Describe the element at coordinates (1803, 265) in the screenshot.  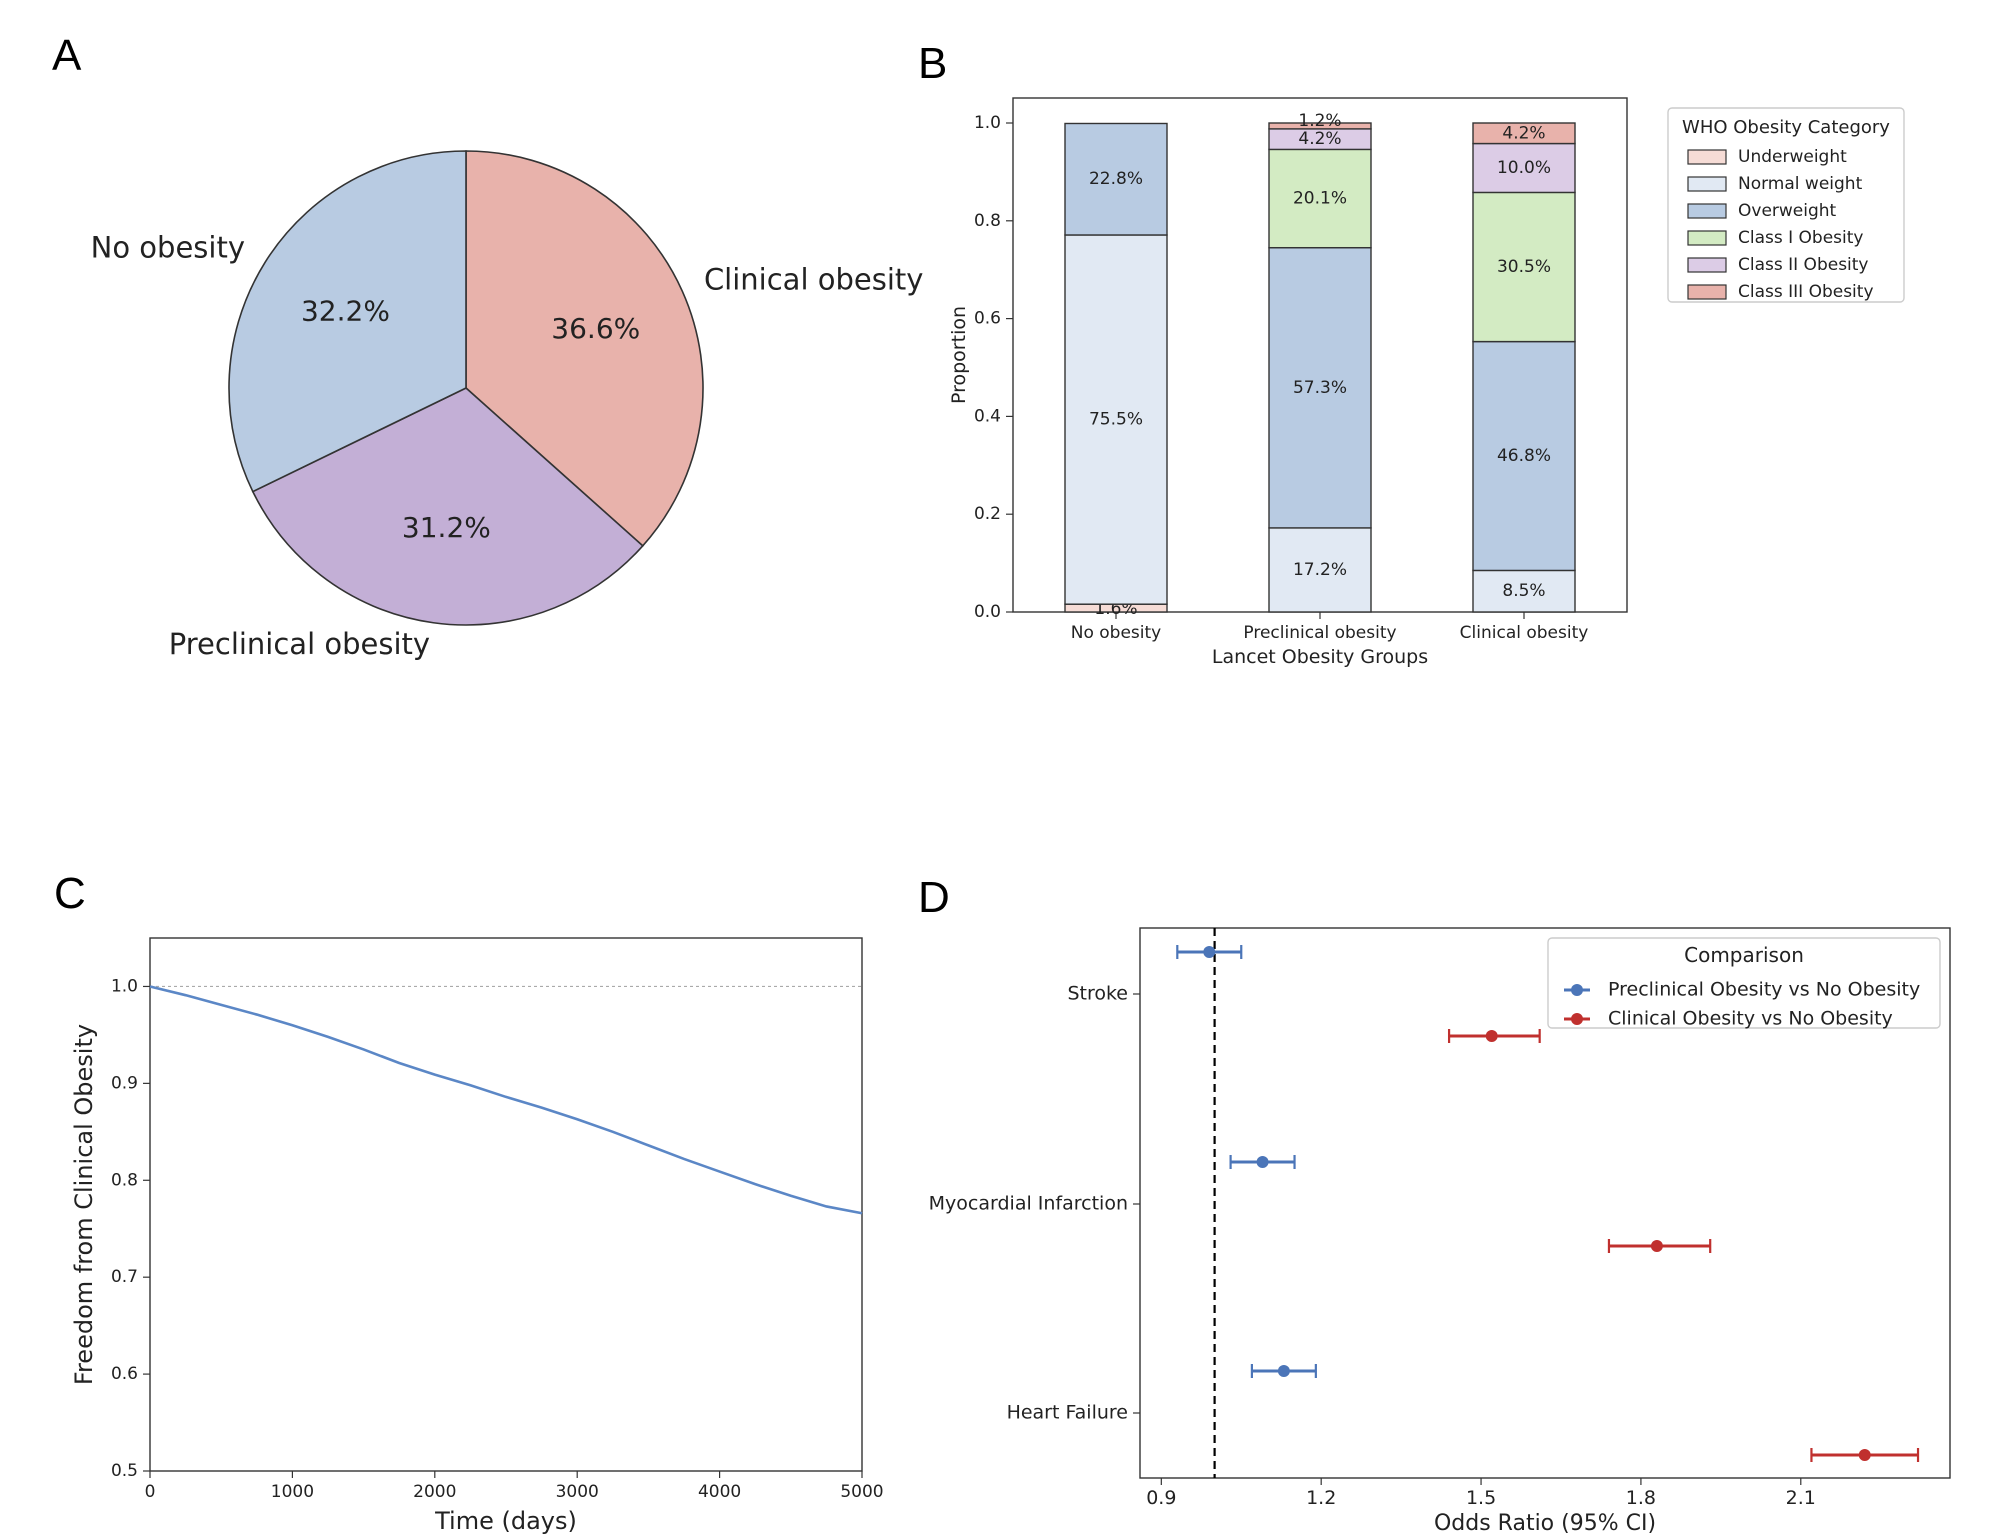
I see `legend-entry-label: Class II Obesity` at that location.